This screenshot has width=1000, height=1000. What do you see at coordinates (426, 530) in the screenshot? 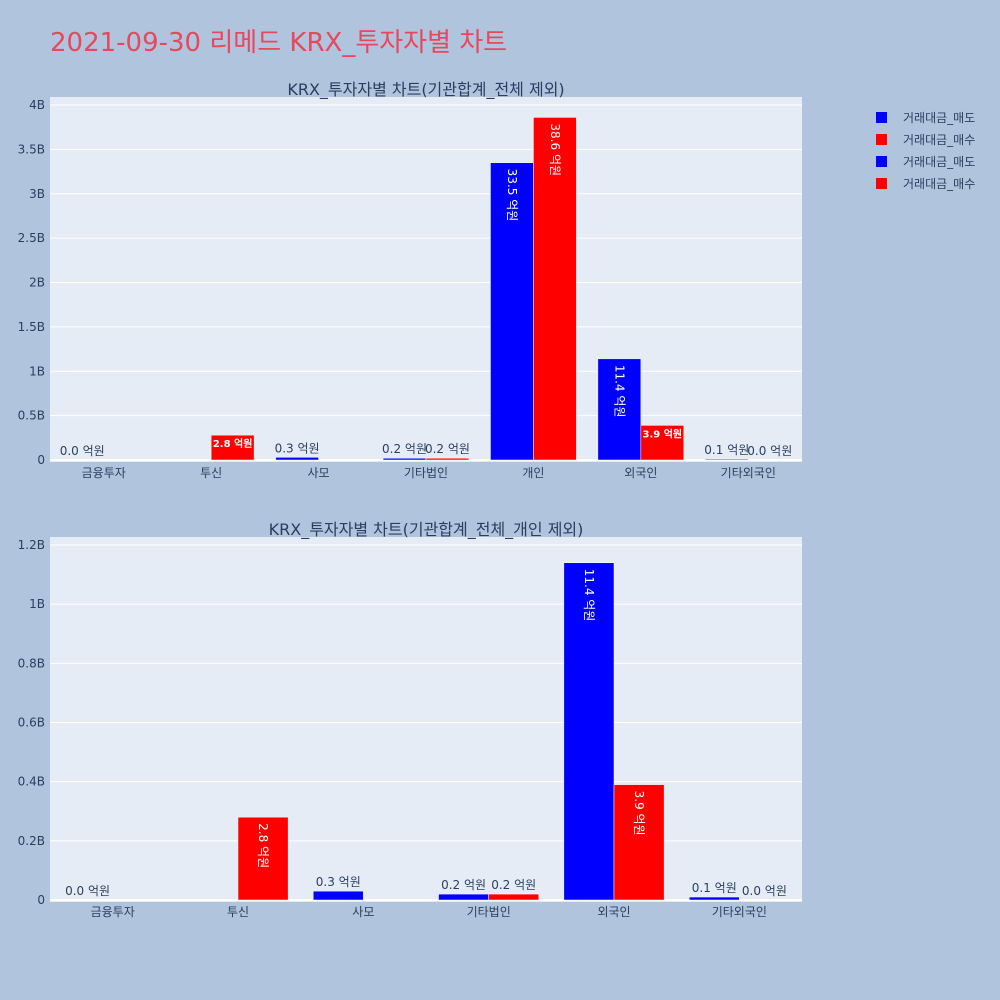
I see `chart-title: KRX_투자자별 차트(기관합계_전체_개인 제외)` at bounding box center [426, 530].